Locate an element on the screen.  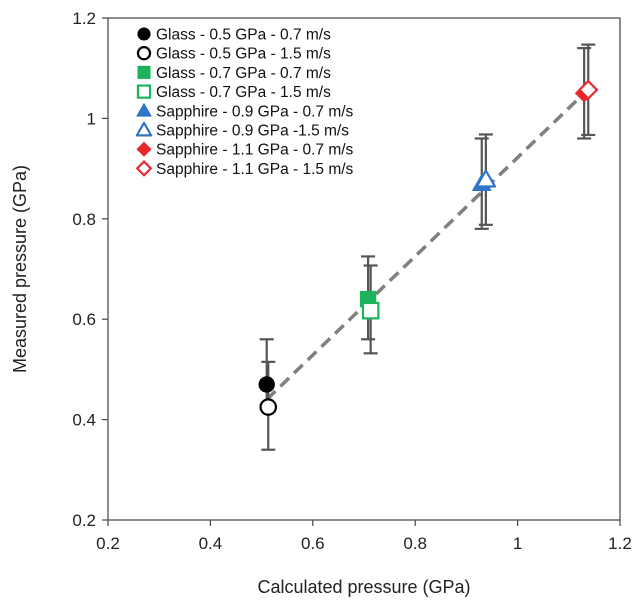
legend-label: Glass - 0.5 GPa - 0.7 m/s is located at coordinates (243, 35).